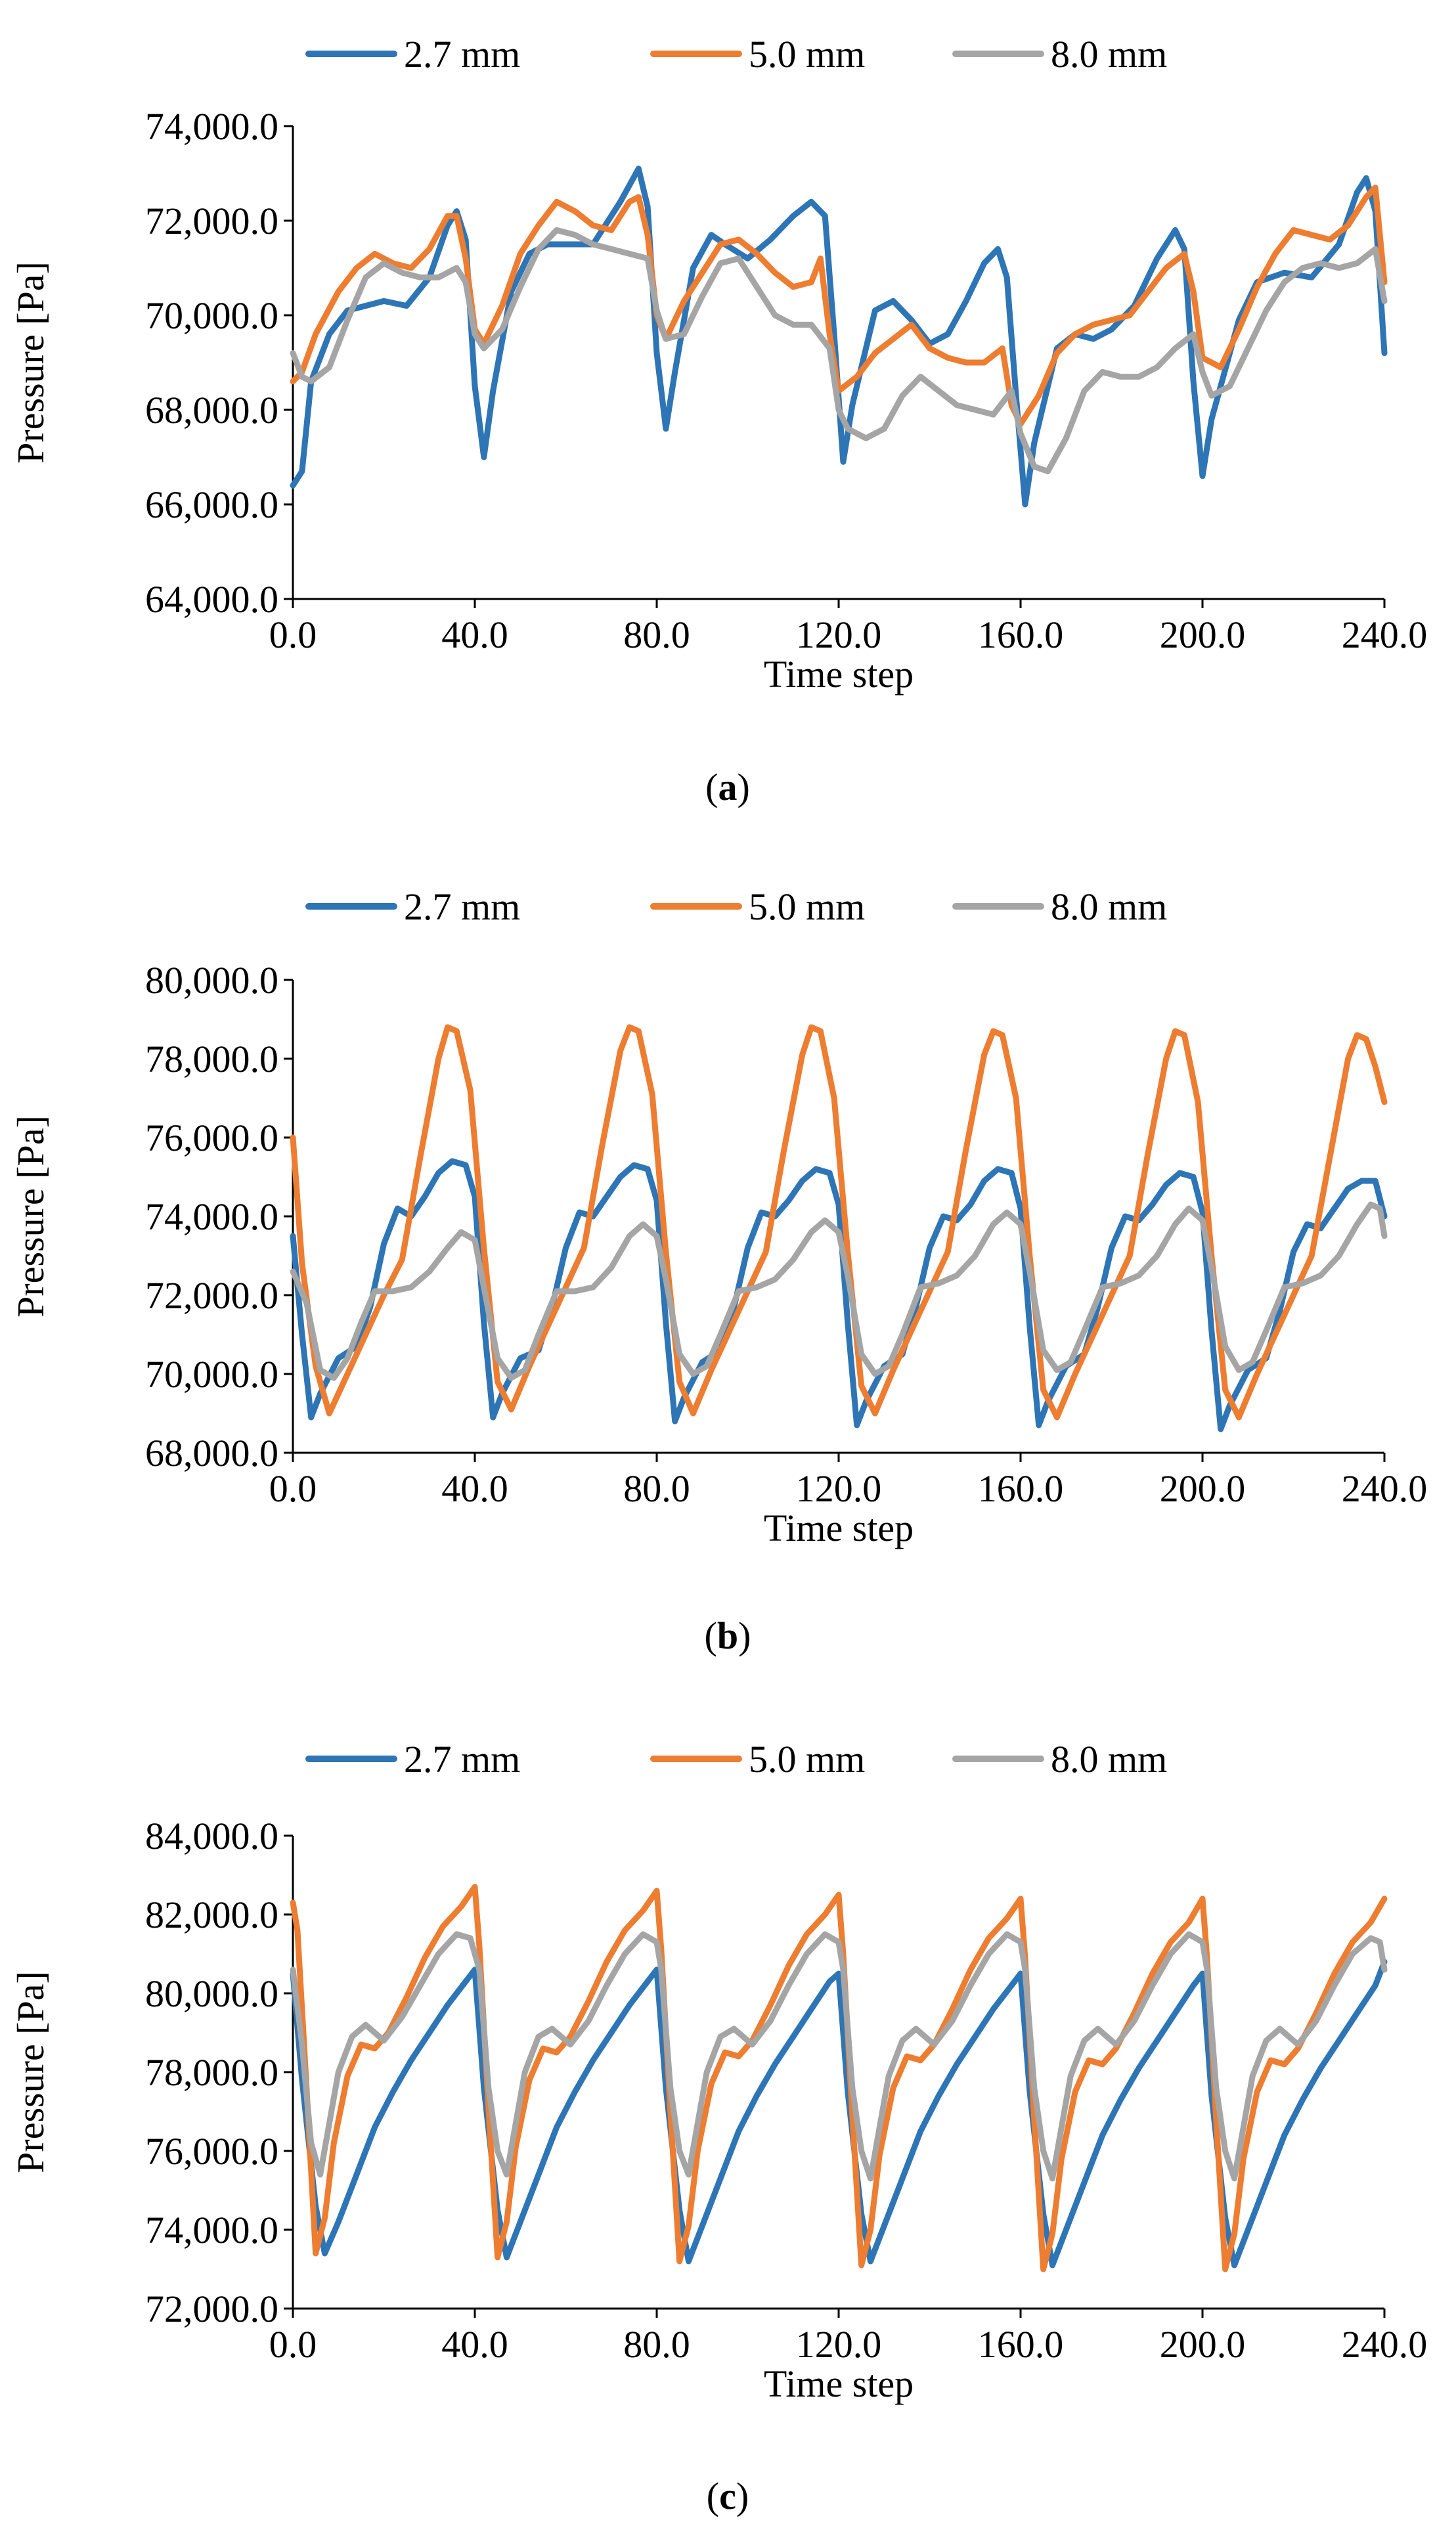 The image size is (1456, 2545). What do you see at coordinates (211, 599) in the screenshot?
I see `y-tick-label: 64,000.0` at bounding box center [211, 599].